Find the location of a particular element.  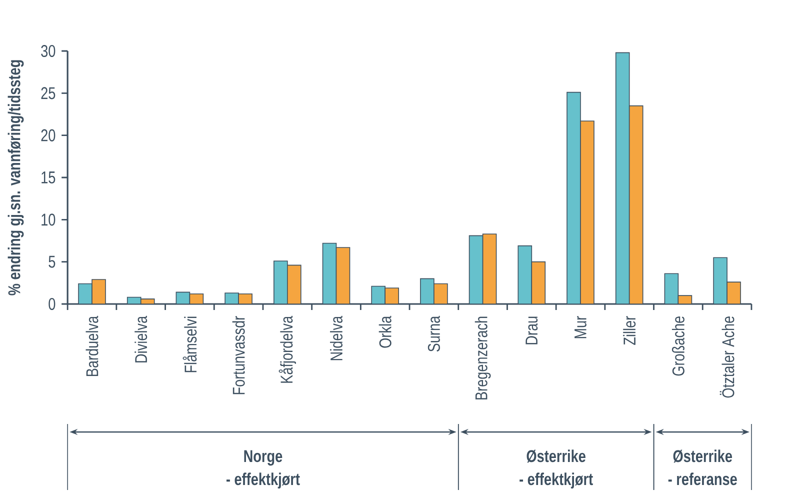

y-tick-label: 5 is located at coordinates (52, 262).